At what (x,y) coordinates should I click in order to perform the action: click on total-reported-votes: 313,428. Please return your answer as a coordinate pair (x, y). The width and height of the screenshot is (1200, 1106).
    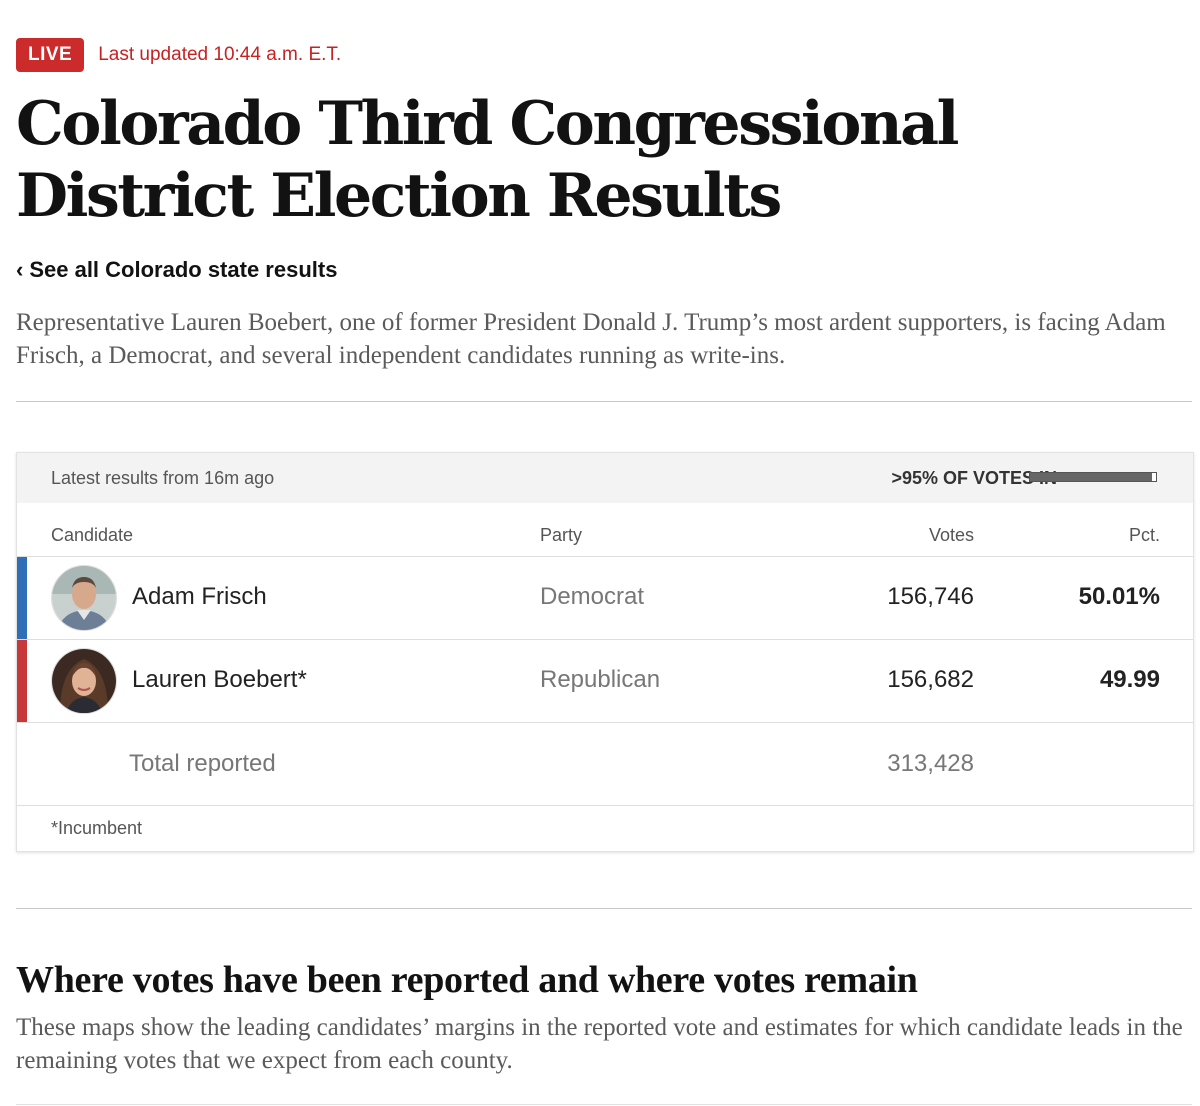
    Looking at the image, I should click on (930, 763).